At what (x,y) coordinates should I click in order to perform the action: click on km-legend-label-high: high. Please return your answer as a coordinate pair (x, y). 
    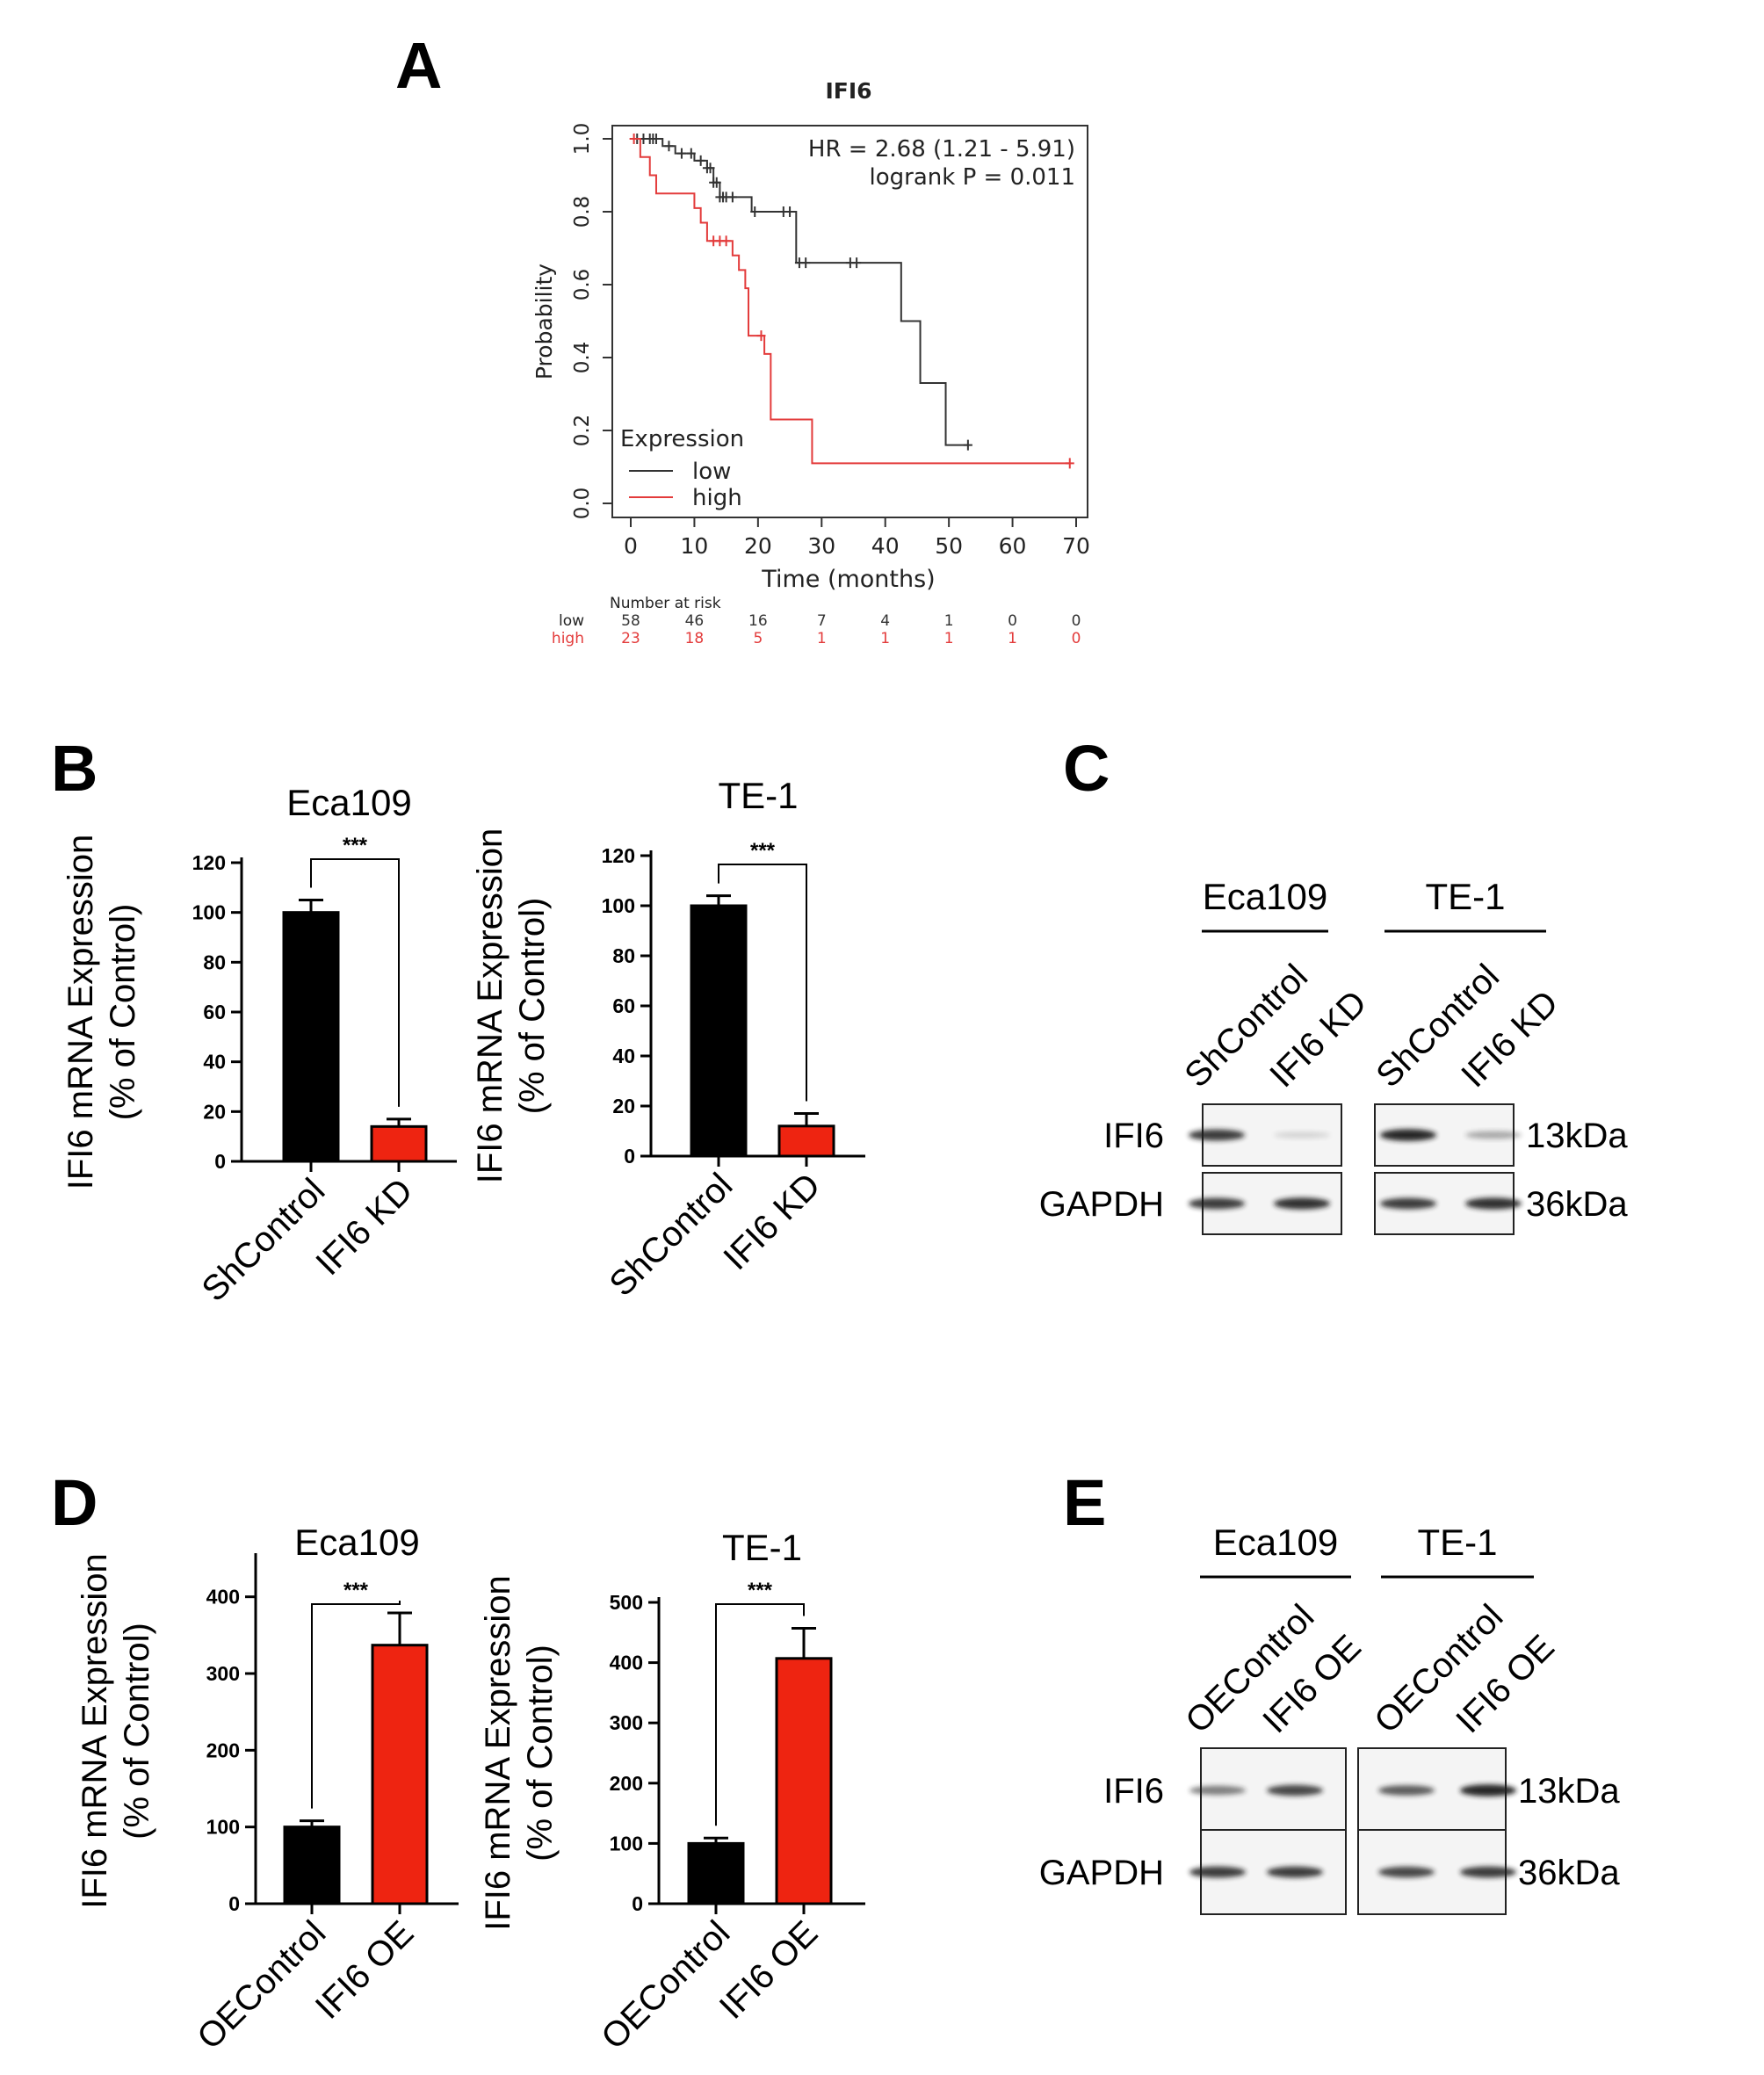
    Looking at the image, I should click on (717, 498).